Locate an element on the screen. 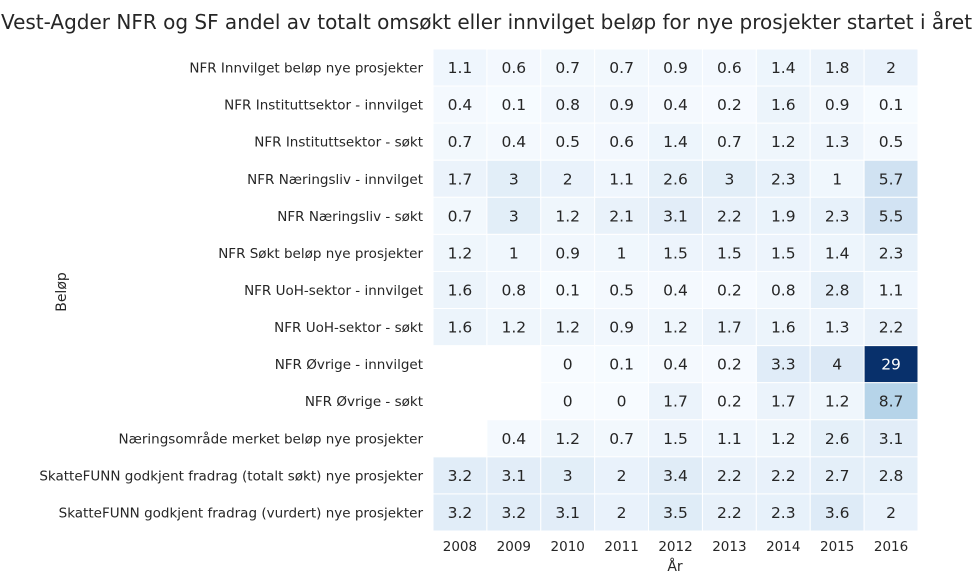 This screenshot has height=584, width=973. cell-value-label: 8.7 is located at coordinates (891, 402).